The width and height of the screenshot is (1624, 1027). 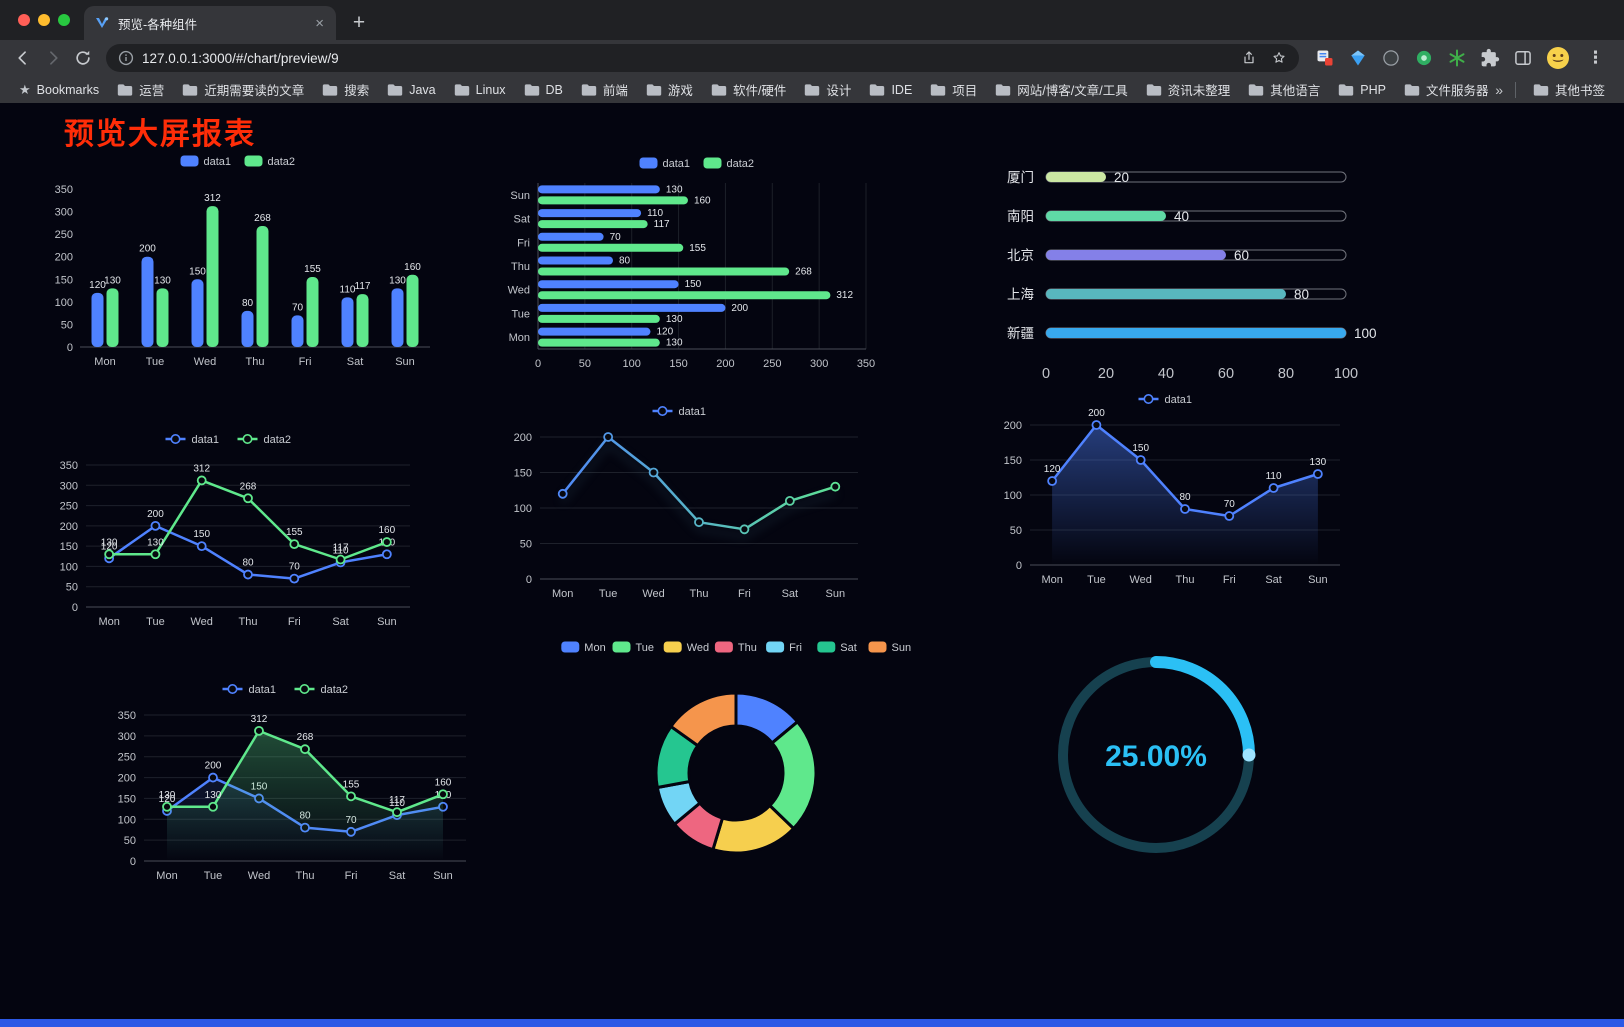 I want to click on legend-item: Fri, so click(x=784, y=648).